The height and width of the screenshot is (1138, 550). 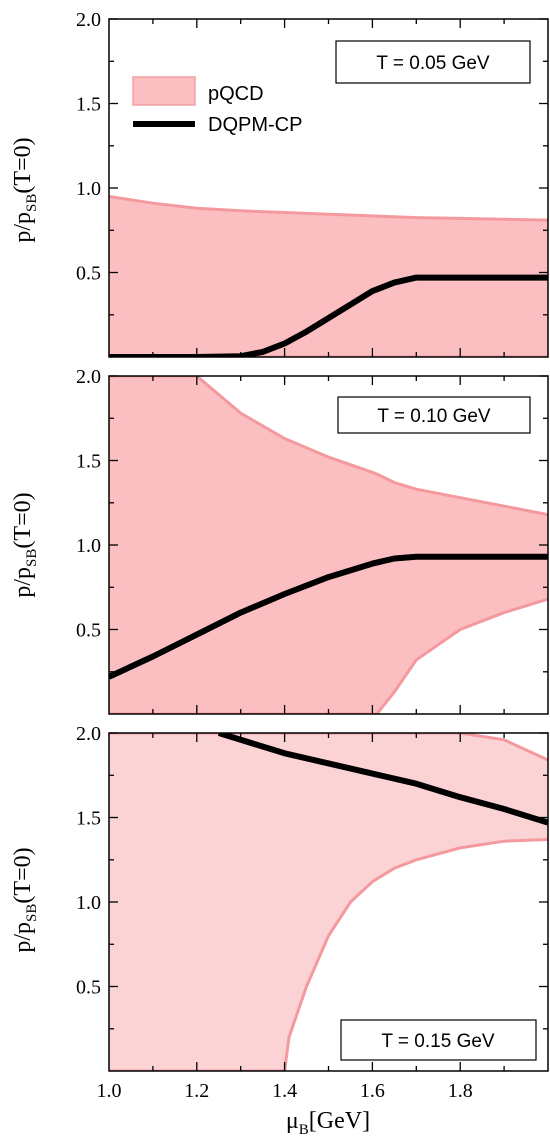 What do you see at coordinates (284, 1091) in the screenshot?
I see `x-tick-label: 1.4` at bounding box center [284, 1091].